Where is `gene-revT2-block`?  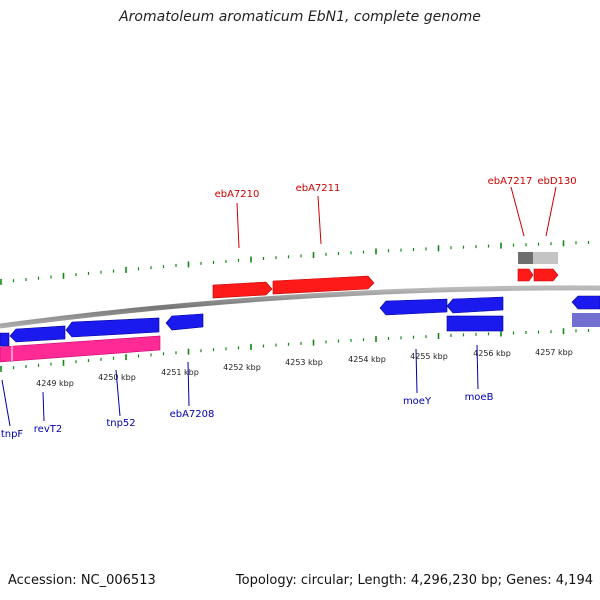 gene-revT2-block is located at coordinates (37, 334).